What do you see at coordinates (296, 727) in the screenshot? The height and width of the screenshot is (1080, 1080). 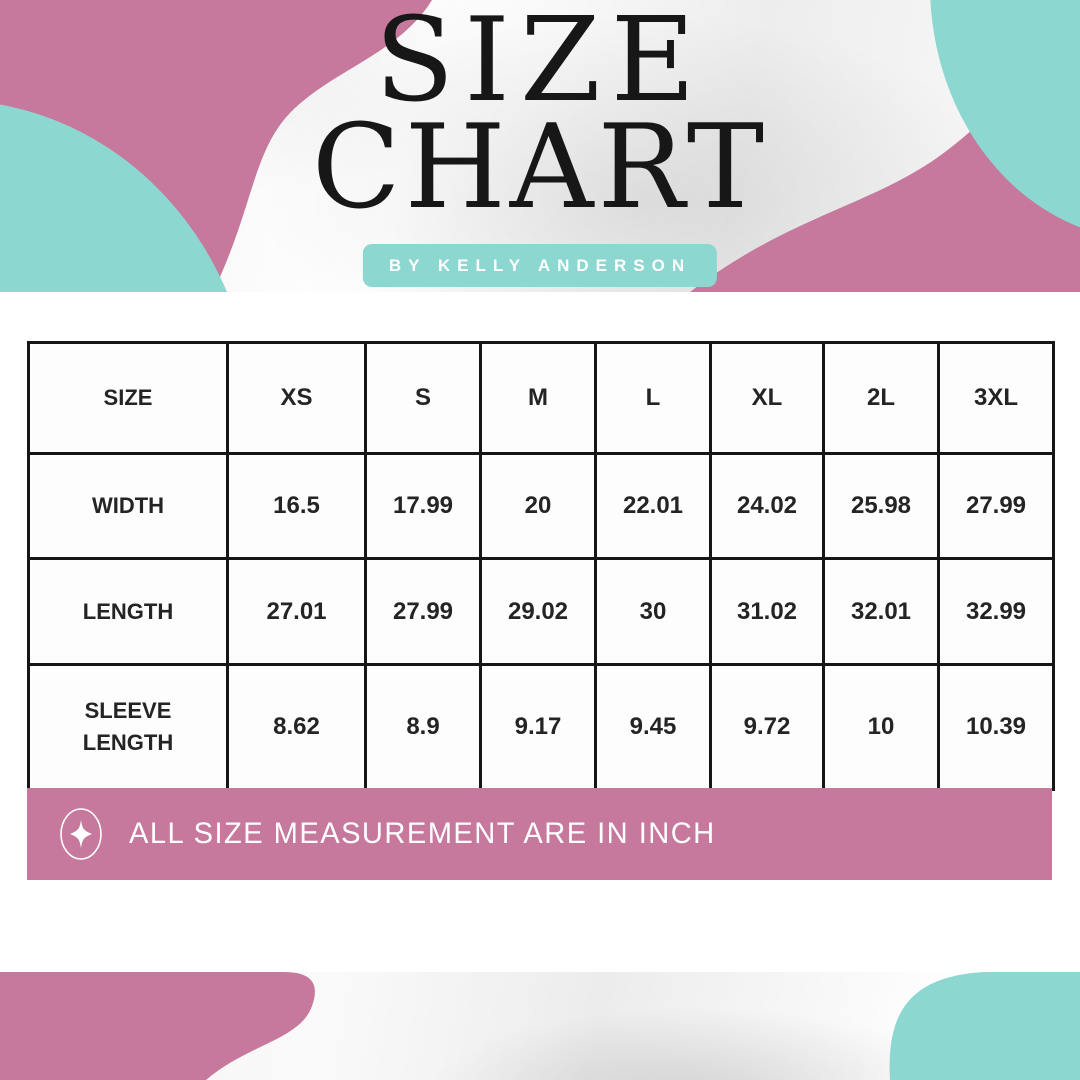 I see `sleeve-xs: 8.62` at bounding box center [296, 727].